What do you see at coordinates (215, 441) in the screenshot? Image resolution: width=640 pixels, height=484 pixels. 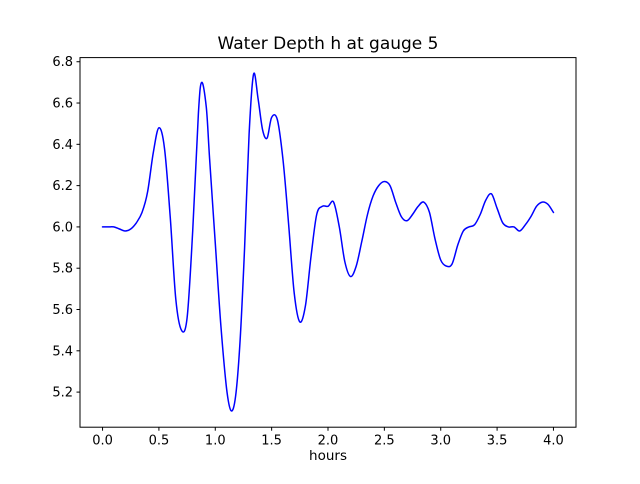 I see `x-tick-label: 1.0` at bounding box center [215, 441].